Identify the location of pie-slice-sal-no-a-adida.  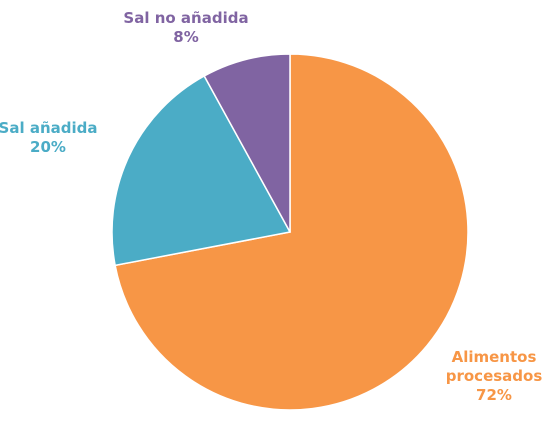
(247, 143).